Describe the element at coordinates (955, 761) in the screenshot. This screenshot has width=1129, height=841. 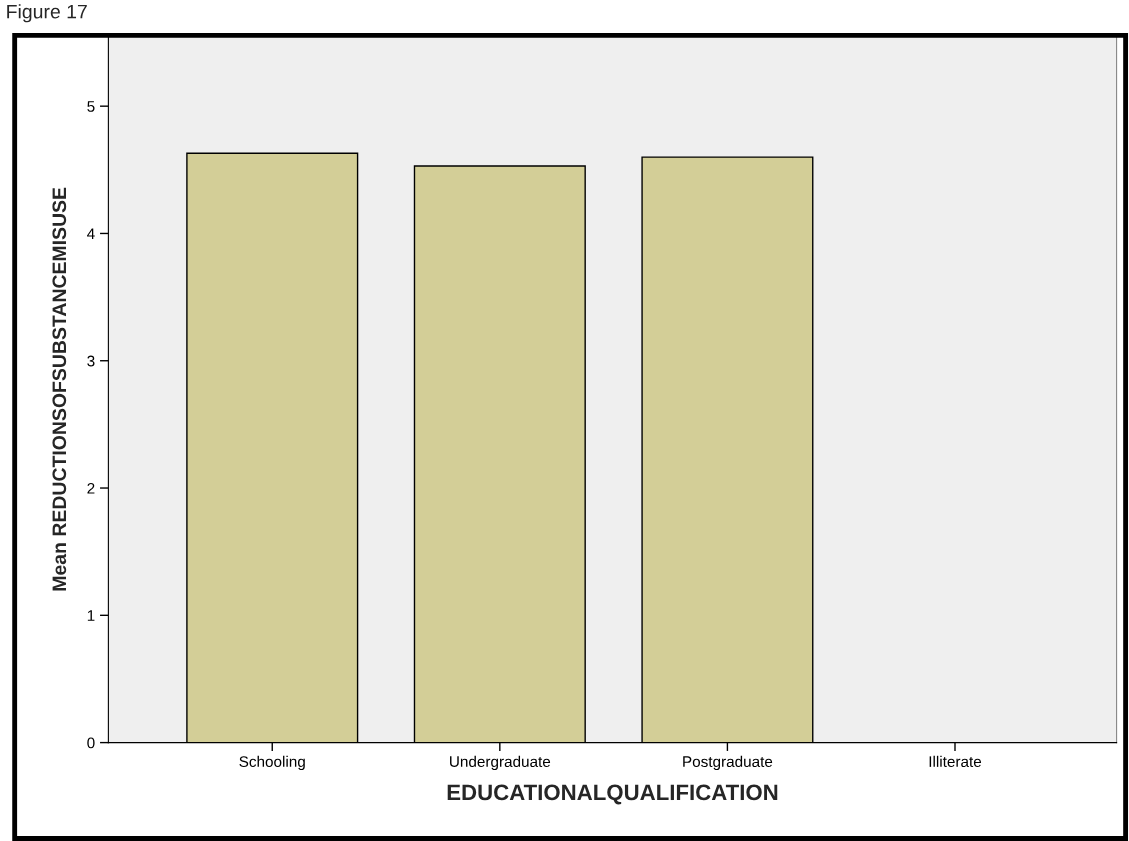
I see `x-tick-label: Illiterate` at that location.